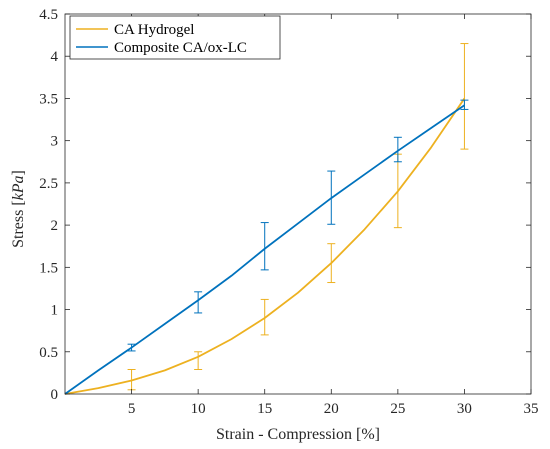 The width and height of the screenshot is (550, 449). What do you see at coordinates (531, 409) in the screenshot?
I see `x-tick-label: 35` at bounding box center [531, 409].